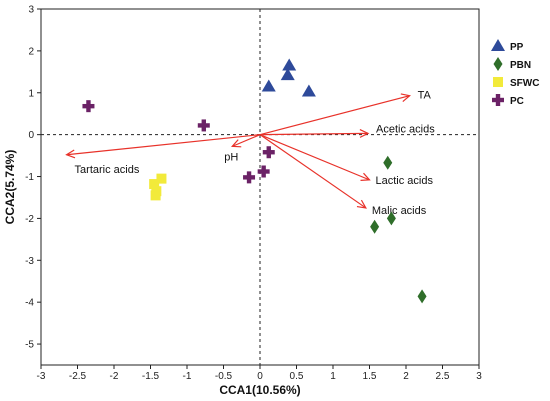 This screenshot has height=401, width=550. What do you see at coordinates (498, 45) in the screenshot?
I see `legend-marker-pp` at bounding box center [498, 45].